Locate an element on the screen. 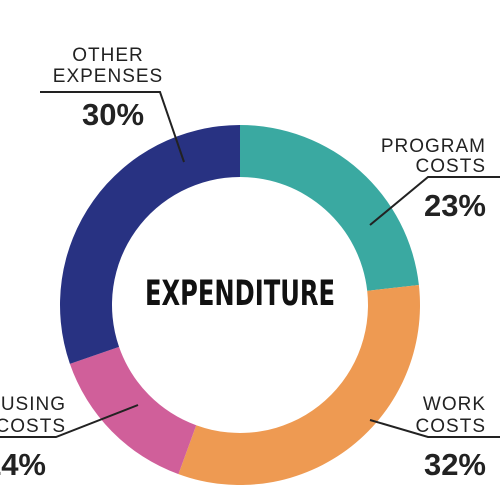 This screenshot has width=500, height=500. slice-value-3: 30% is located at coordinates (113, 114).